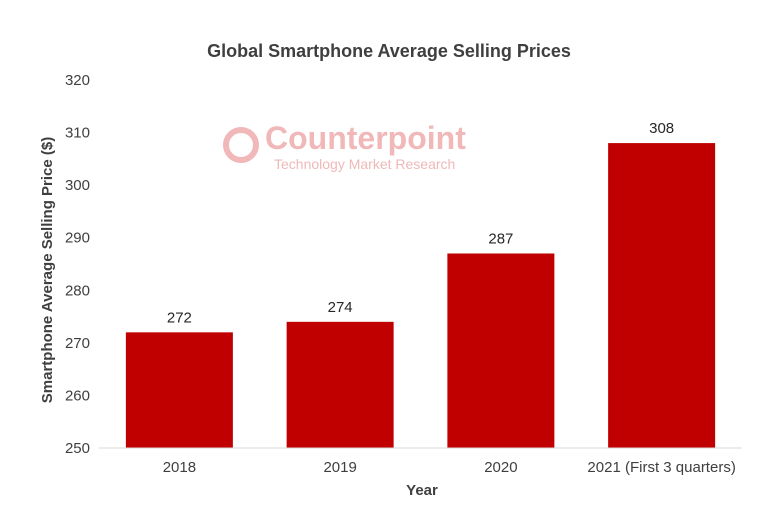 The width and height of the screenshot is (774, 517). What do you see at coordinates (422, 490) in the screenshot?
I see `x-axis-title: Year` at bounding box center [422, 490].